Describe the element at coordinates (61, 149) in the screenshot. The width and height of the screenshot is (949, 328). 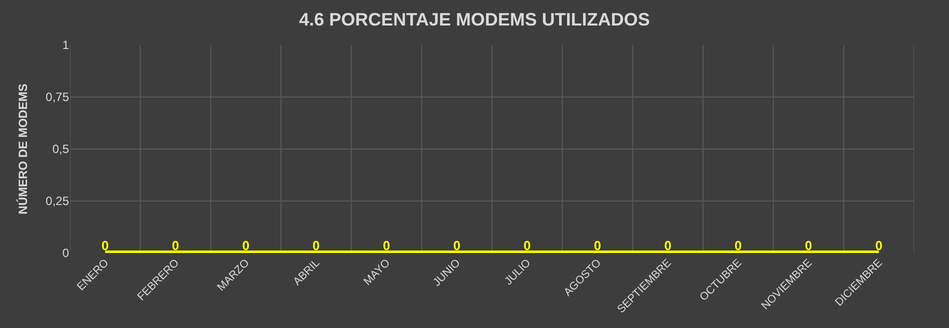
I see `y-tick-label: 0,5` at that location.